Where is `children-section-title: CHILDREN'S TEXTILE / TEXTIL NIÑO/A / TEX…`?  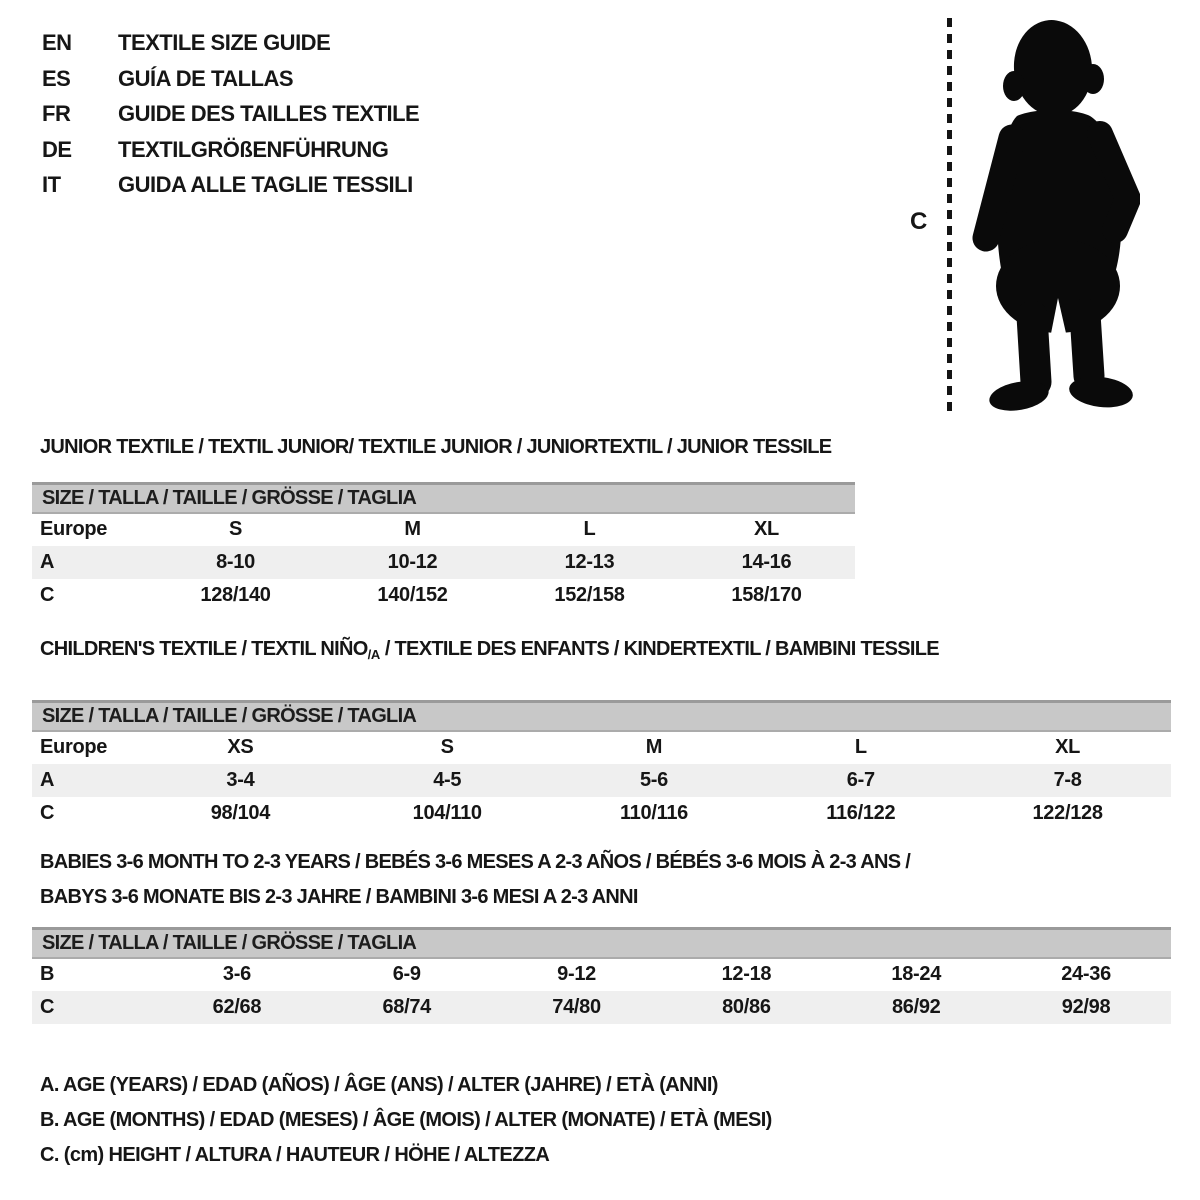 children-section-title: CHILDREN'S TEXTILE / TEXTIL NIÑO/A / TEX… is located at coordinates (490, 650).